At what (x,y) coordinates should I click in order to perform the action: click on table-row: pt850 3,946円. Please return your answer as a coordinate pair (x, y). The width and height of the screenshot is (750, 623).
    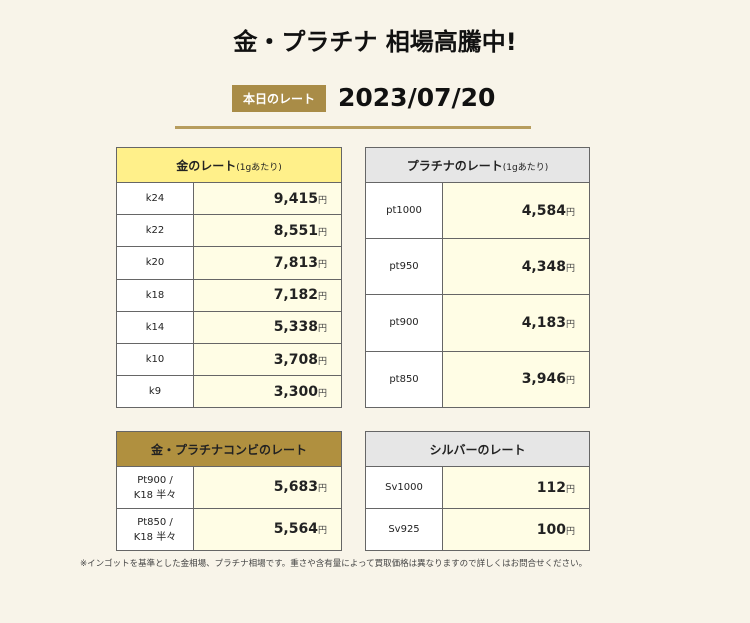
    Looking at the image, I should click on (477, 379).